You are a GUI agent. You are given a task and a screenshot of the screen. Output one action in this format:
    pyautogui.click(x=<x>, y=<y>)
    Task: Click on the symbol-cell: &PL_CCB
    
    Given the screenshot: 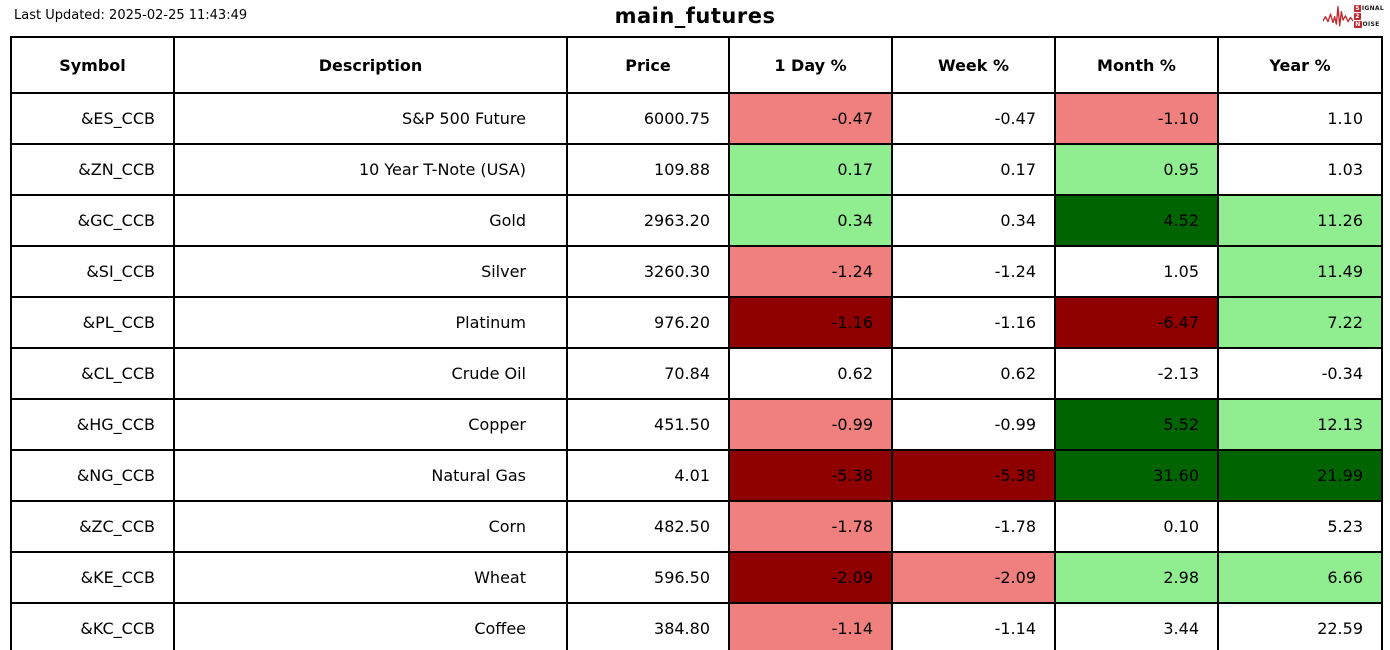 What is the action you would take?
    pyautogui.click(x=92, y=322)
    